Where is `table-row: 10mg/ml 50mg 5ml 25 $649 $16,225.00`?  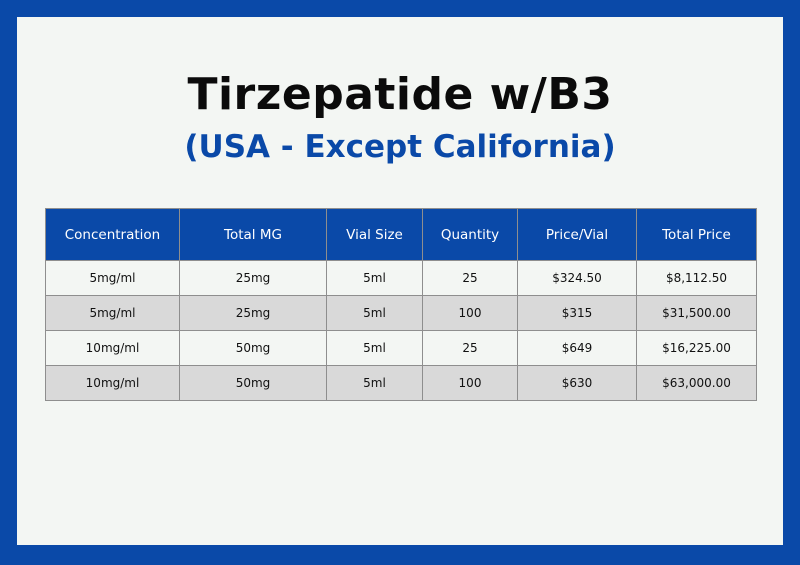 table-row: 10mg/ml 50mg 5ml 25 $649 $16,225.00 is located at coordinates (401, 348).